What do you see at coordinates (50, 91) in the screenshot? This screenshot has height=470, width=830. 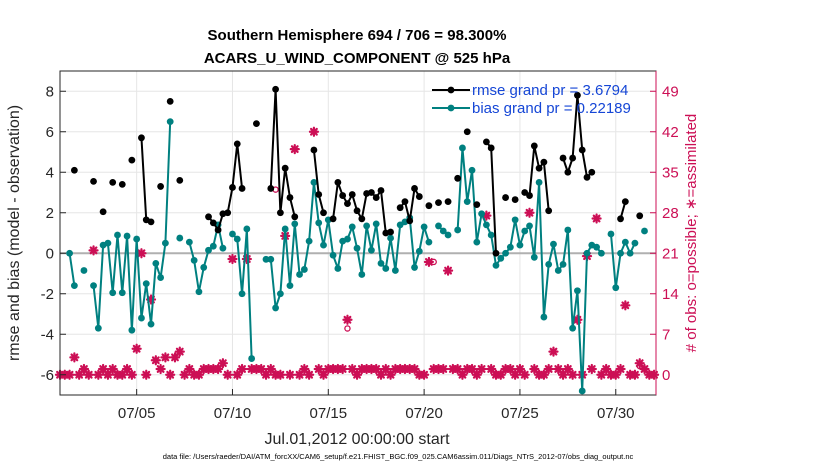 I see `y-tick-label: 8` at bounding box center [50, 91].